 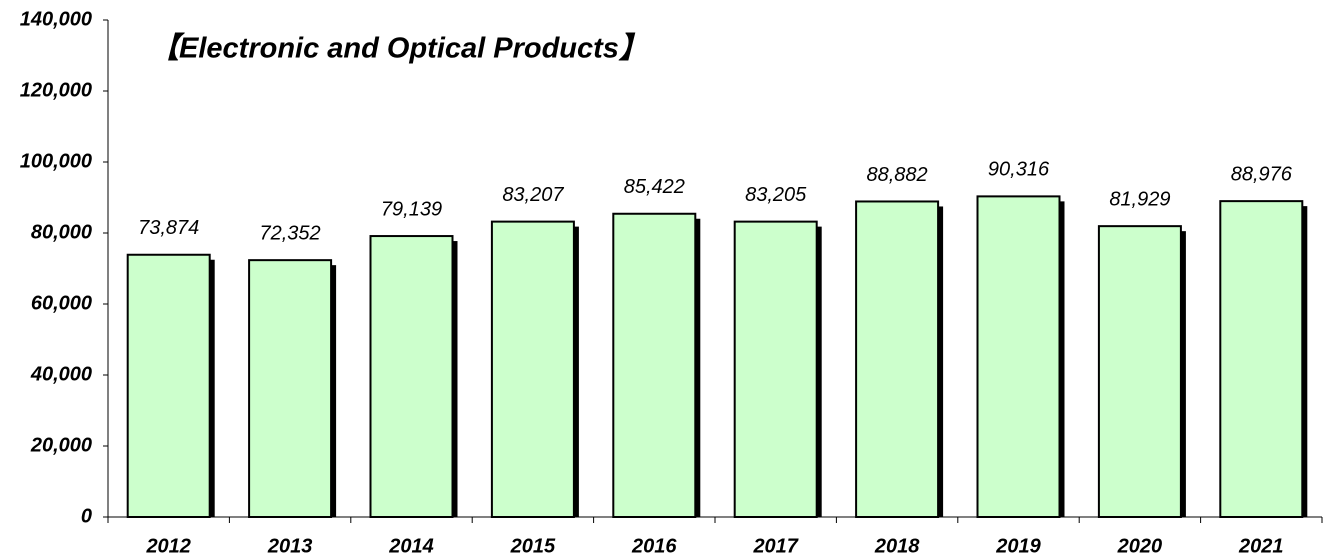 What do you see at coordinates (1140, 546) in the screenshot?
I see `x-tick-label: 2020` at bounding box center [1140, 546].